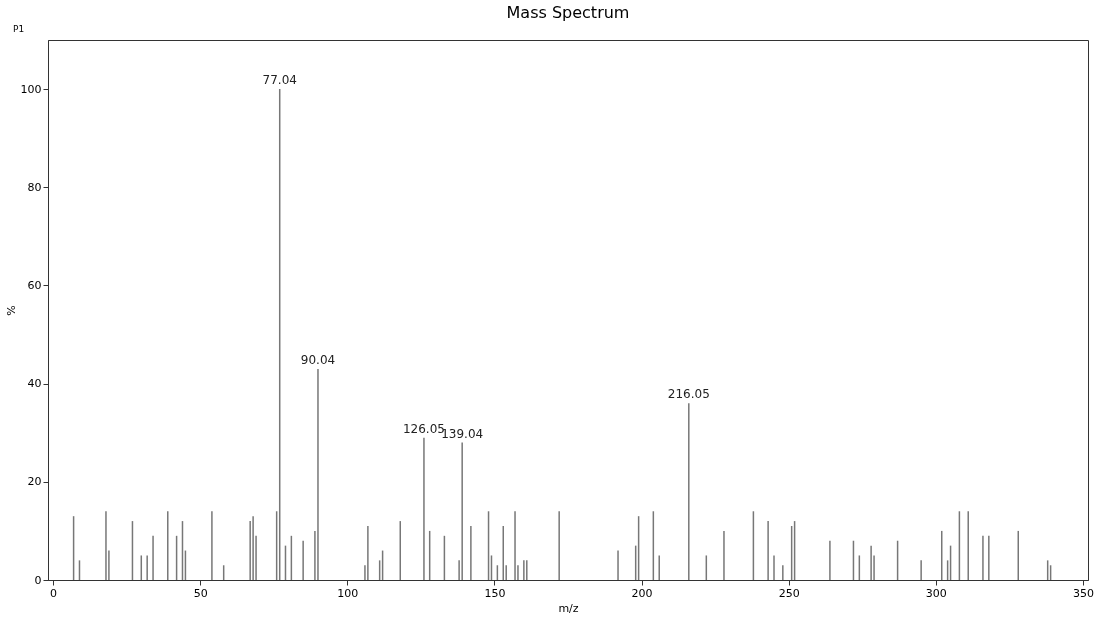 The image size is (1115, 626). Describe the element at coordinates (31, 89) in the screenshot. I see `y-tick-label: 100` at that location.